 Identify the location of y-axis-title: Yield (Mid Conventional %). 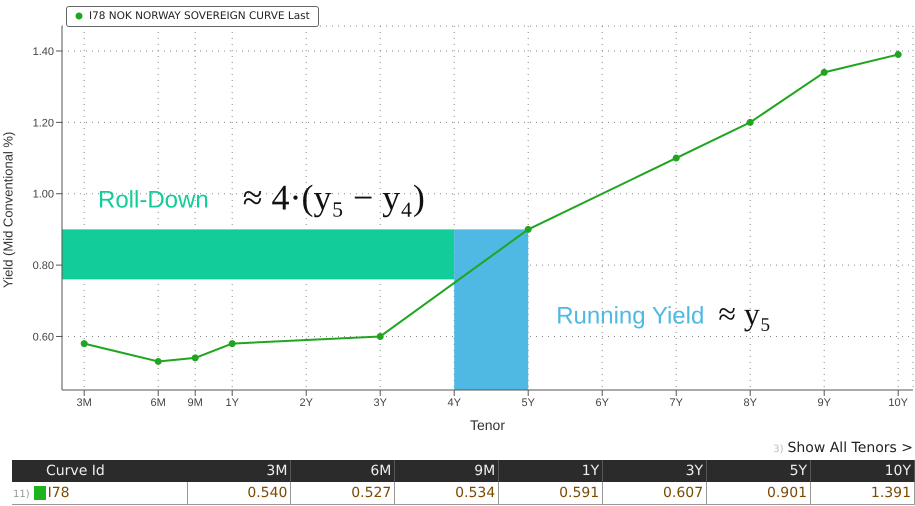
(8, 210).